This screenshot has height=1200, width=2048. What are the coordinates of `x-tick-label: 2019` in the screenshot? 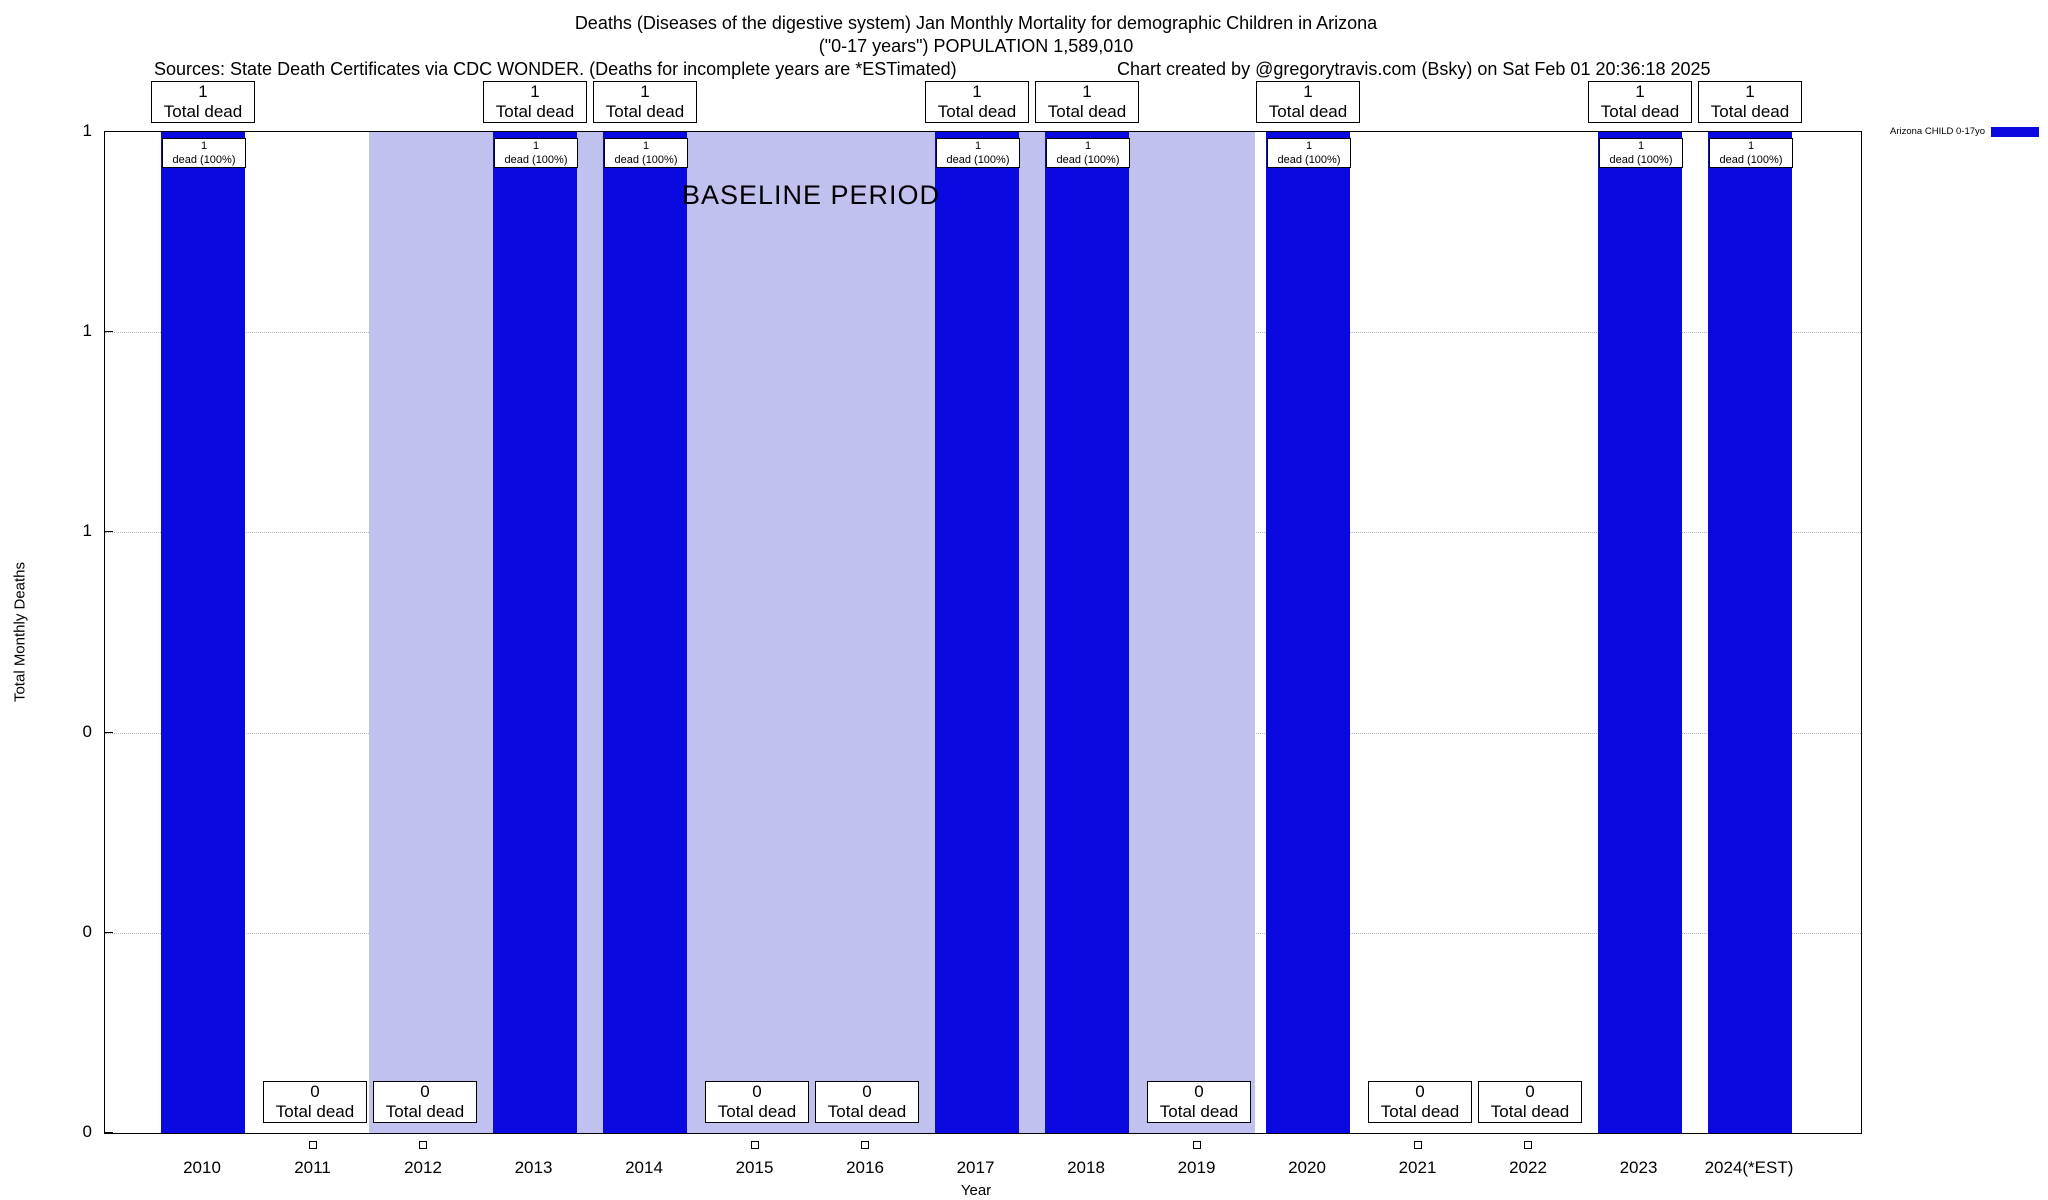 It's located at (1196, 1167).